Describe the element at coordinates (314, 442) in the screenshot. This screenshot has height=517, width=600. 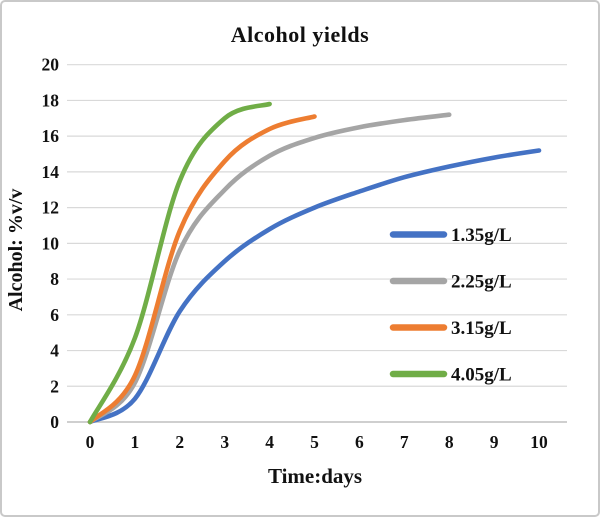
I see `x-tick-label: 5` at that location.